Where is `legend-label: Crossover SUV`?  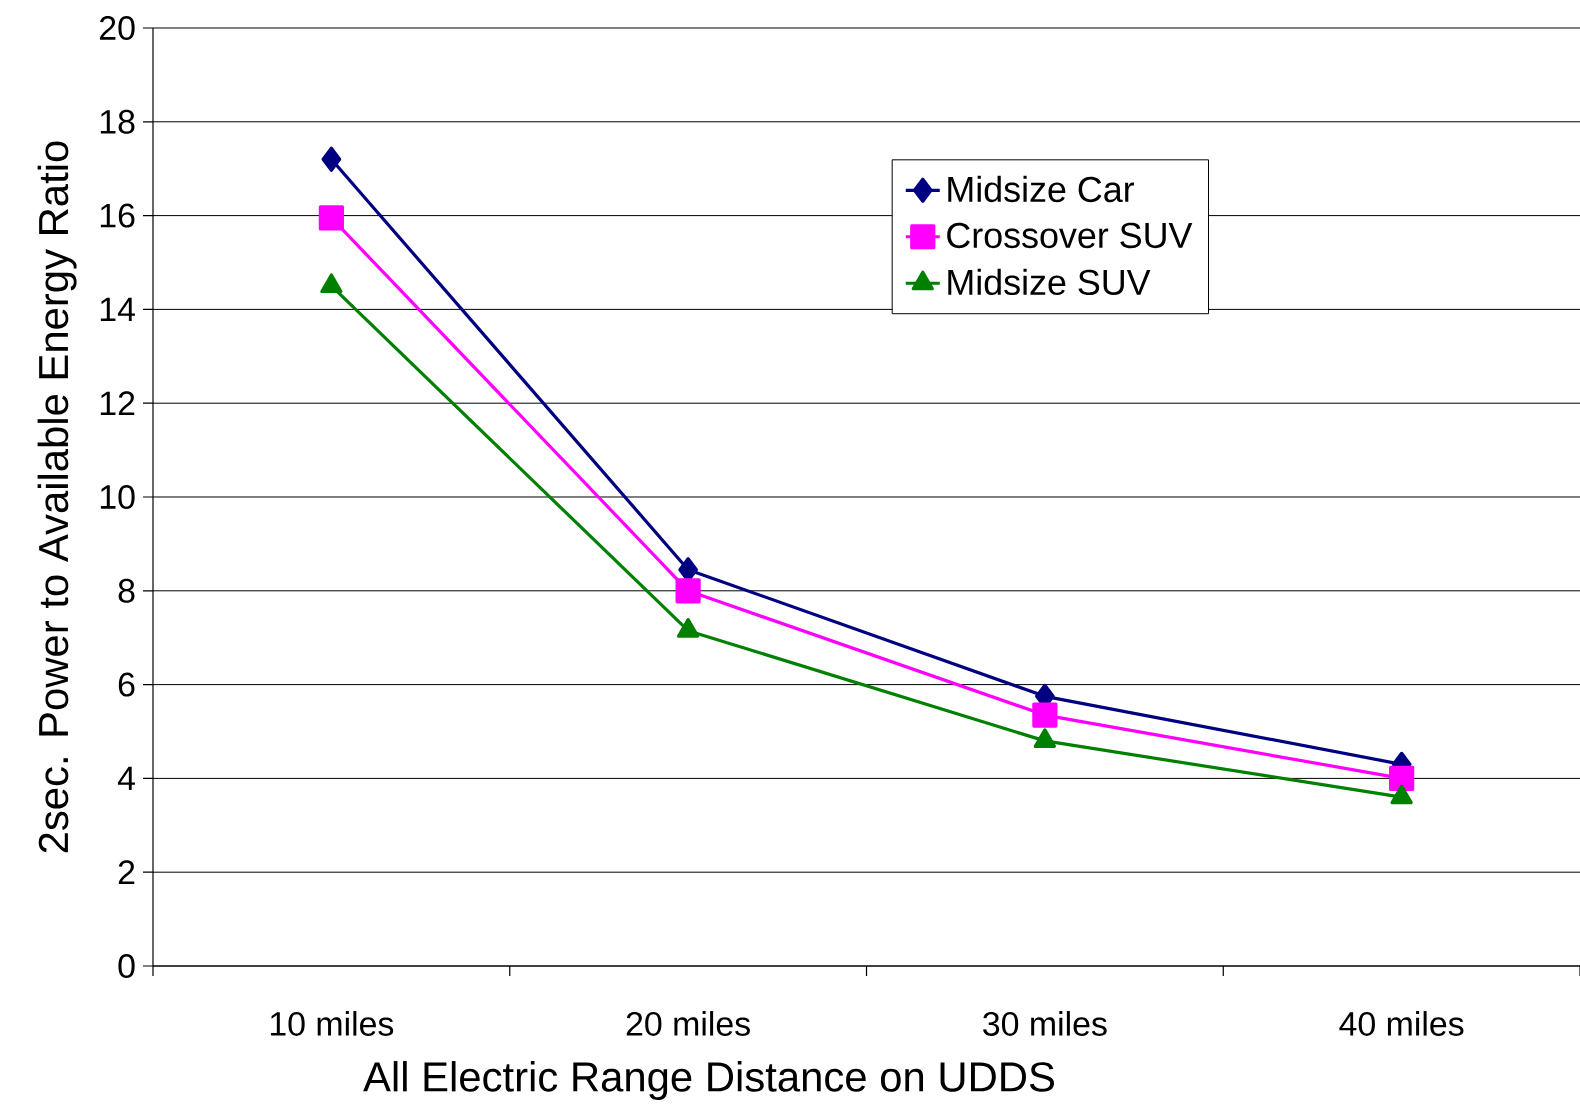
legend-label: Crossover SUV is located at coordinates (1070, 235).